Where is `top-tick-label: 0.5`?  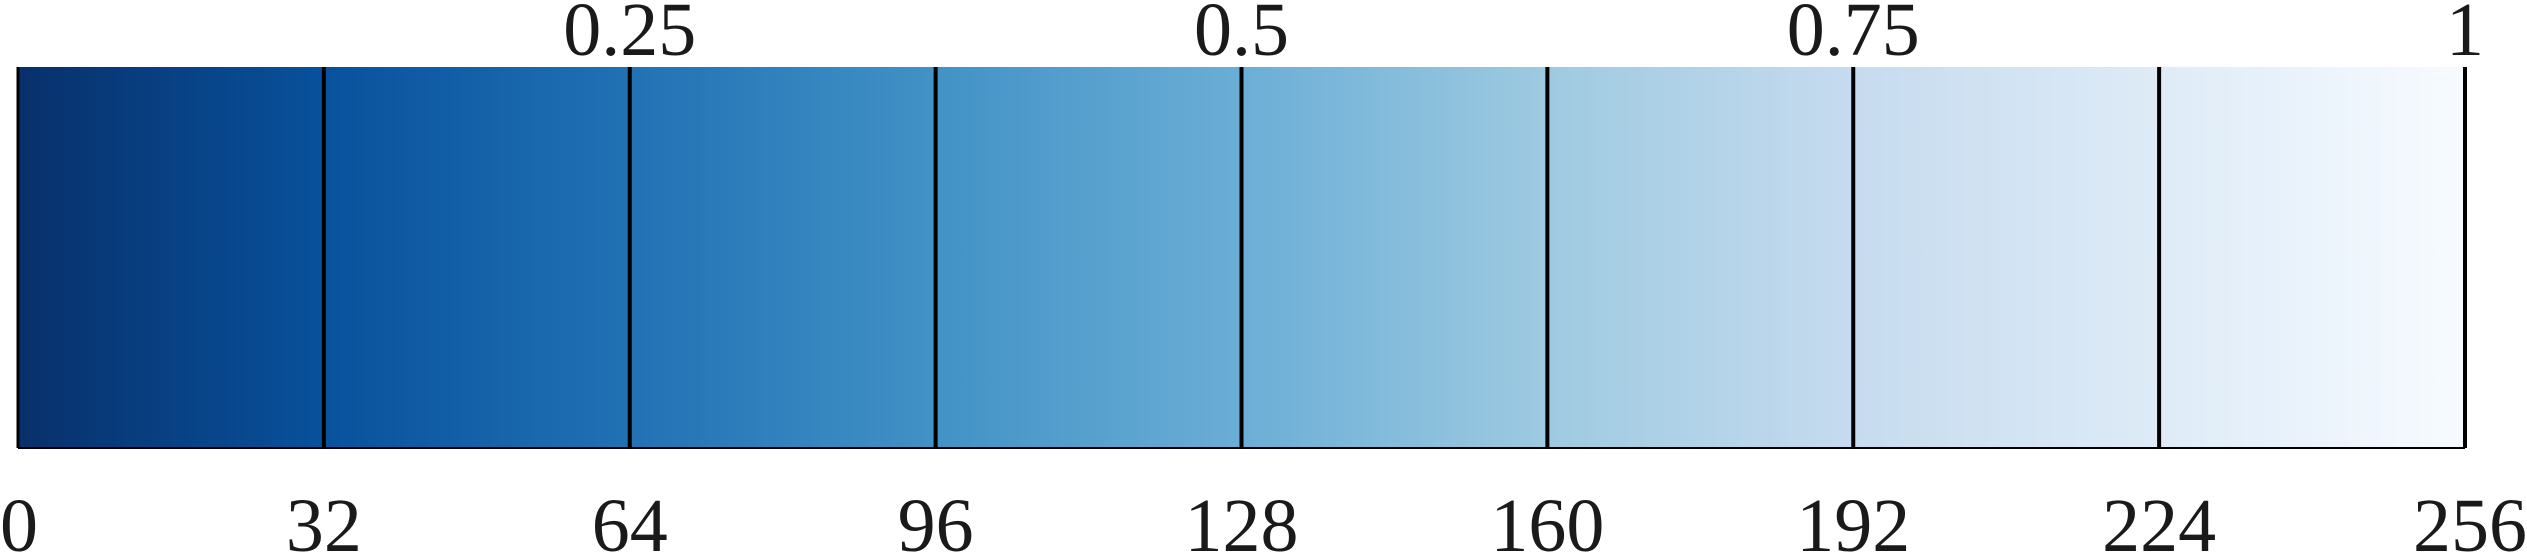 top-tick-label: 0.5 is located at coordinates (1241, 36).